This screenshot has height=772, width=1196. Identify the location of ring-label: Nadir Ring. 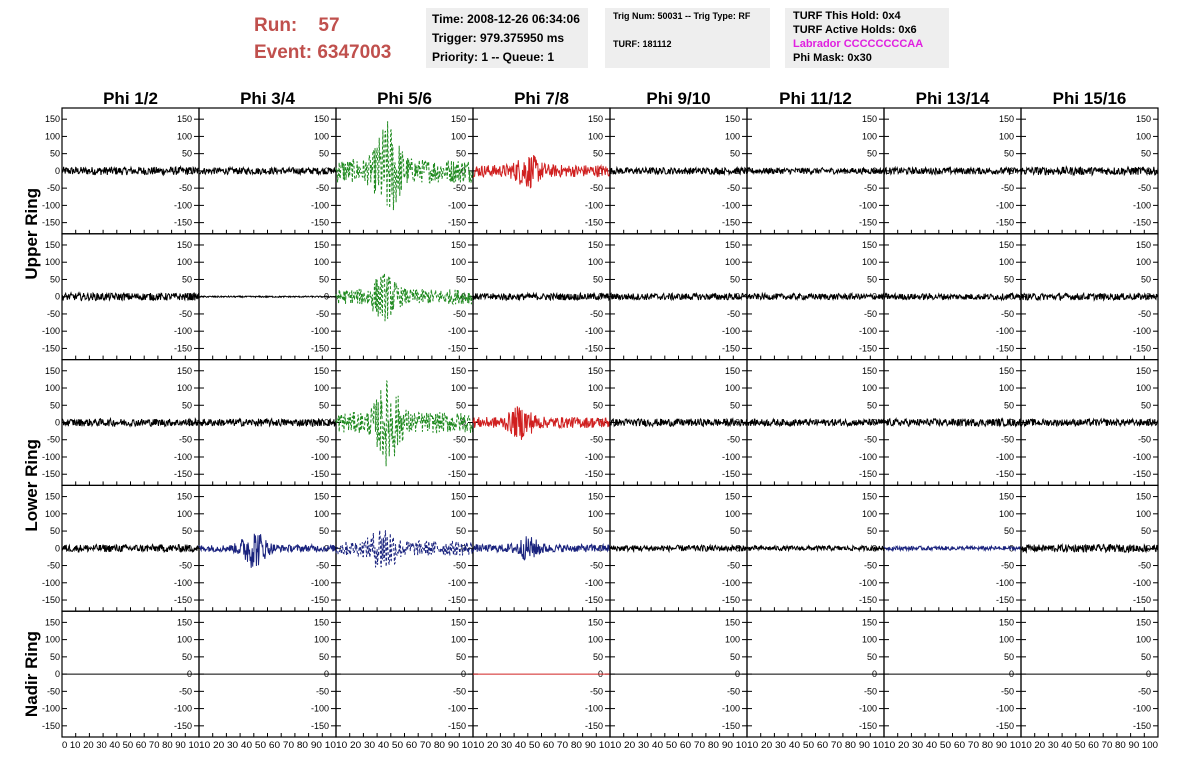
(31, 674).